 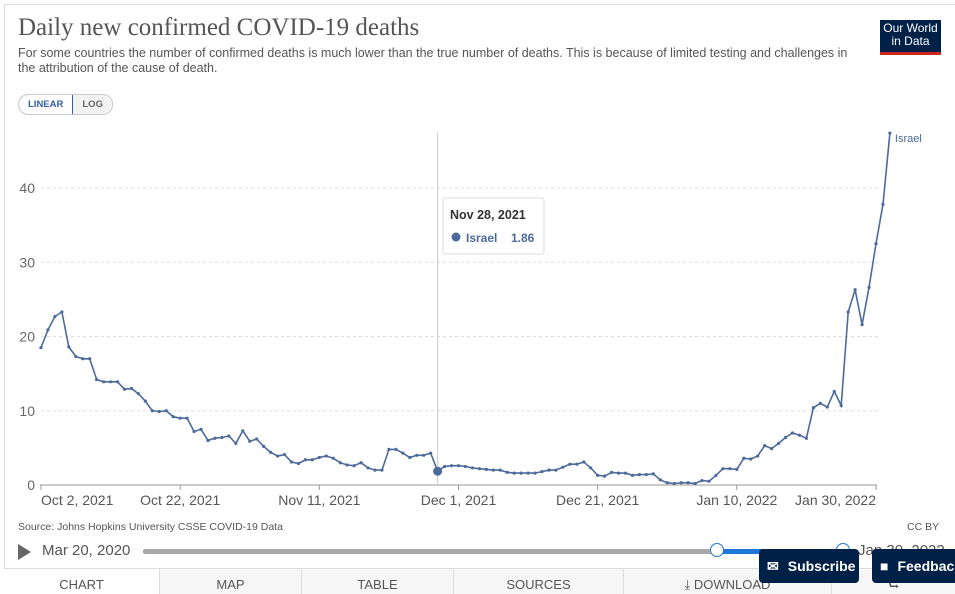 I want to click on timeline-start-handle, so click(x=717, y=550).